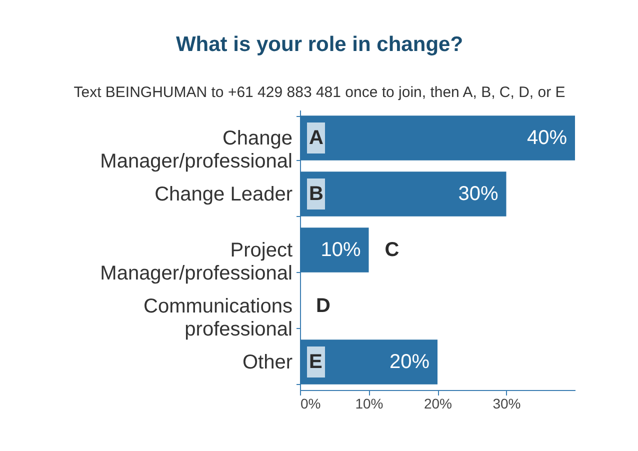  Describe the element at coordinates (267, 363) in the screenshot. I see `y-tick-label: Other` at that location.